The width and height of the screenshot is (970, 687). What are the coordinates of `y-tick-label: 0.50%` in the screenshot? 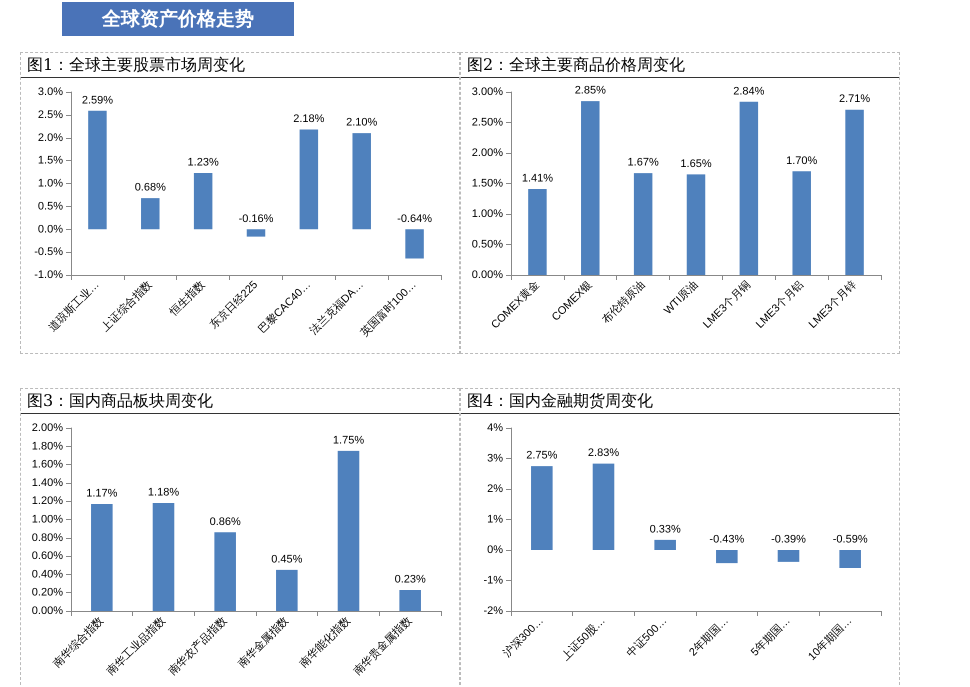 It's located at (488, 244).